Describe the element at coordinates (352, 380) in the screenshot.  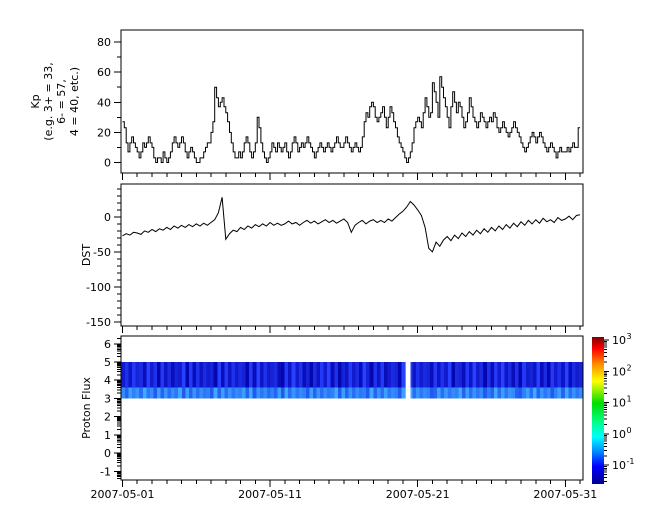
I see `proton-spectrogram` at that location.